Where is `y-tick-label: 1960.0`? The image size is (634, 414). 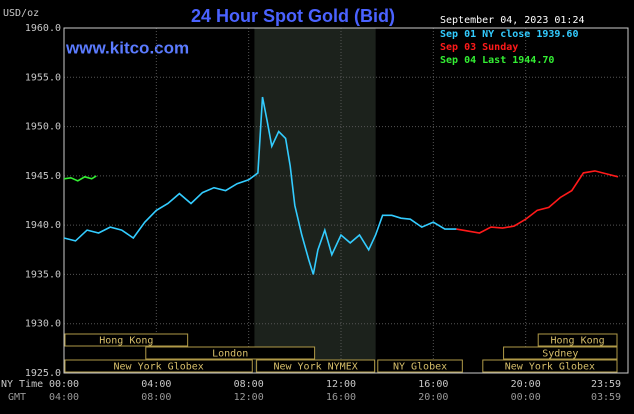
y-tick-label: 1960.0 is located at coordinates (43, 28).